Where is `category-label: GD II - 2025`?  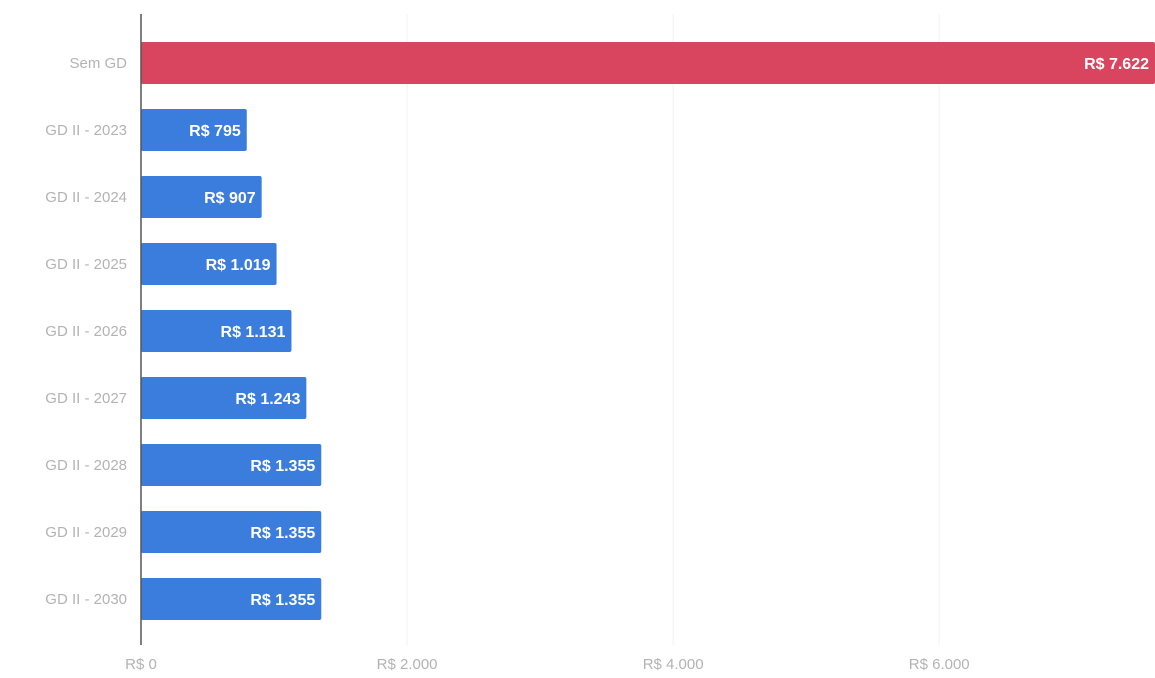 category-label: GD II - 2025 is located at coordinates (86, 264).